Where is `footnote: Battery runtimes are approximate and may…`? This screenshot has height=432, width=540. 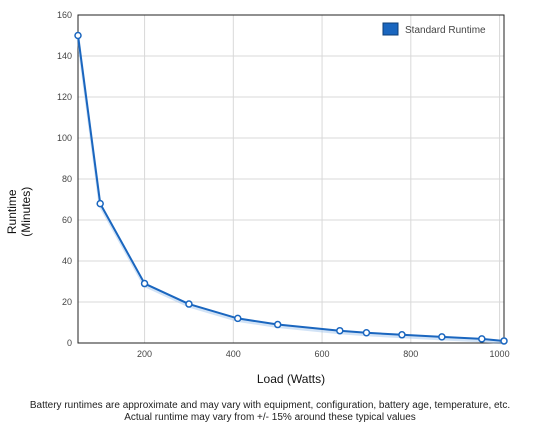
footnote: Battery runtimes are approximate and may… is located at coordinates (270, 412).